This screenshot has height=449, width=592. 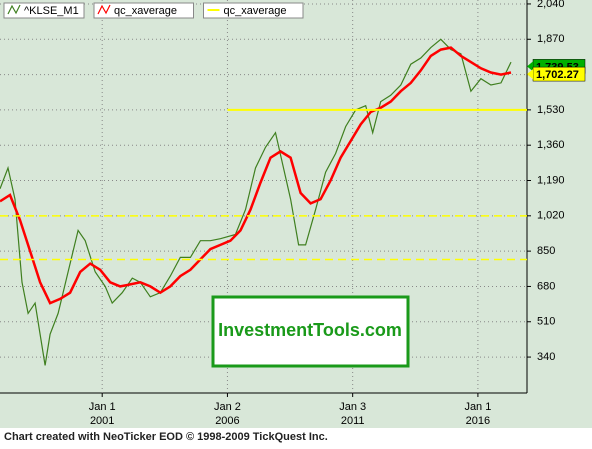 I want to click on y-tick-label: 1,360, so click(x=551, y=145).